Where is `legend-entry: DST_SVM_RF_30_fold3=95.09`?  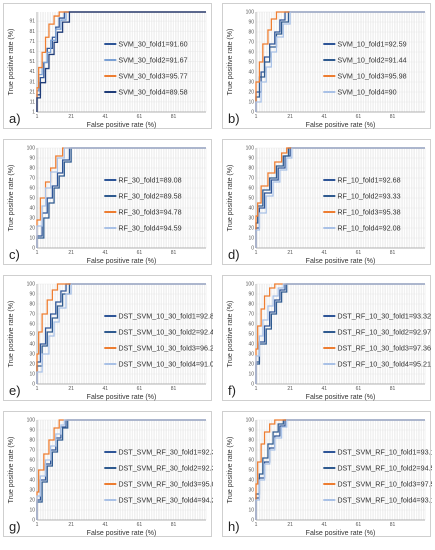 legend-entry: DST_SVM_RF_30_fold3=95.09 is located at coordinates (165, 484).